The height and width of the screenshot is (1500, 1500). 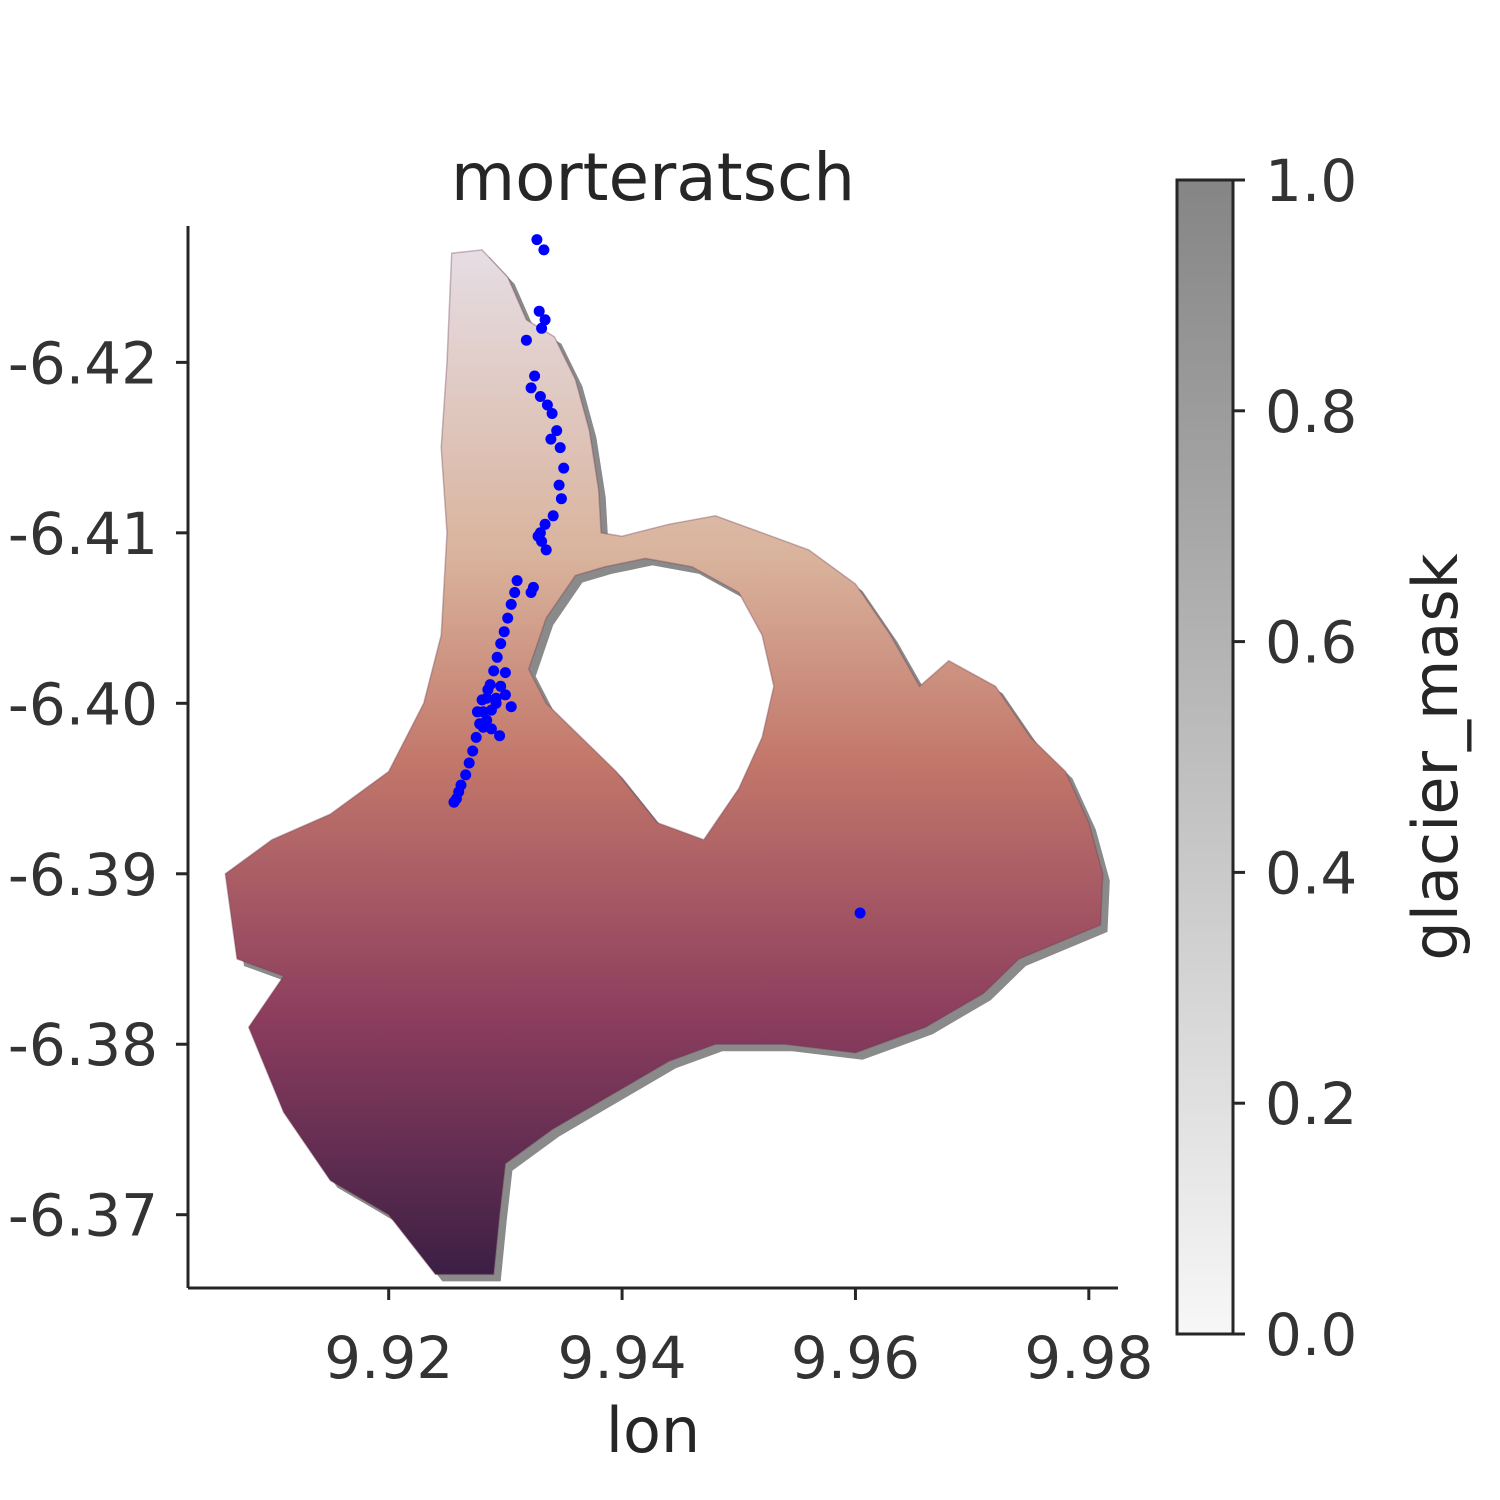 What do you see at coordinates (622, 1358) in the screenshot?
I see `x-tick-label: 9.94` at bounding box center [622, 1358].